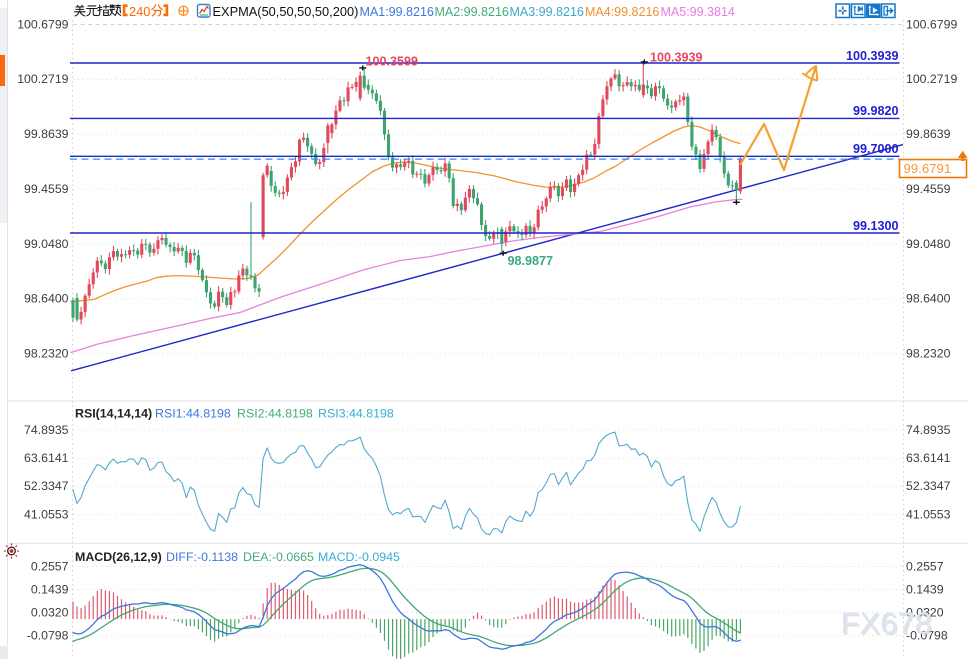 This screenshot has width=968, height=659. What do you see at coordinates (118, 557) in the screenshot?
I see `svg-text: MACD(26,12,9)` at bounding box center [118, 557].